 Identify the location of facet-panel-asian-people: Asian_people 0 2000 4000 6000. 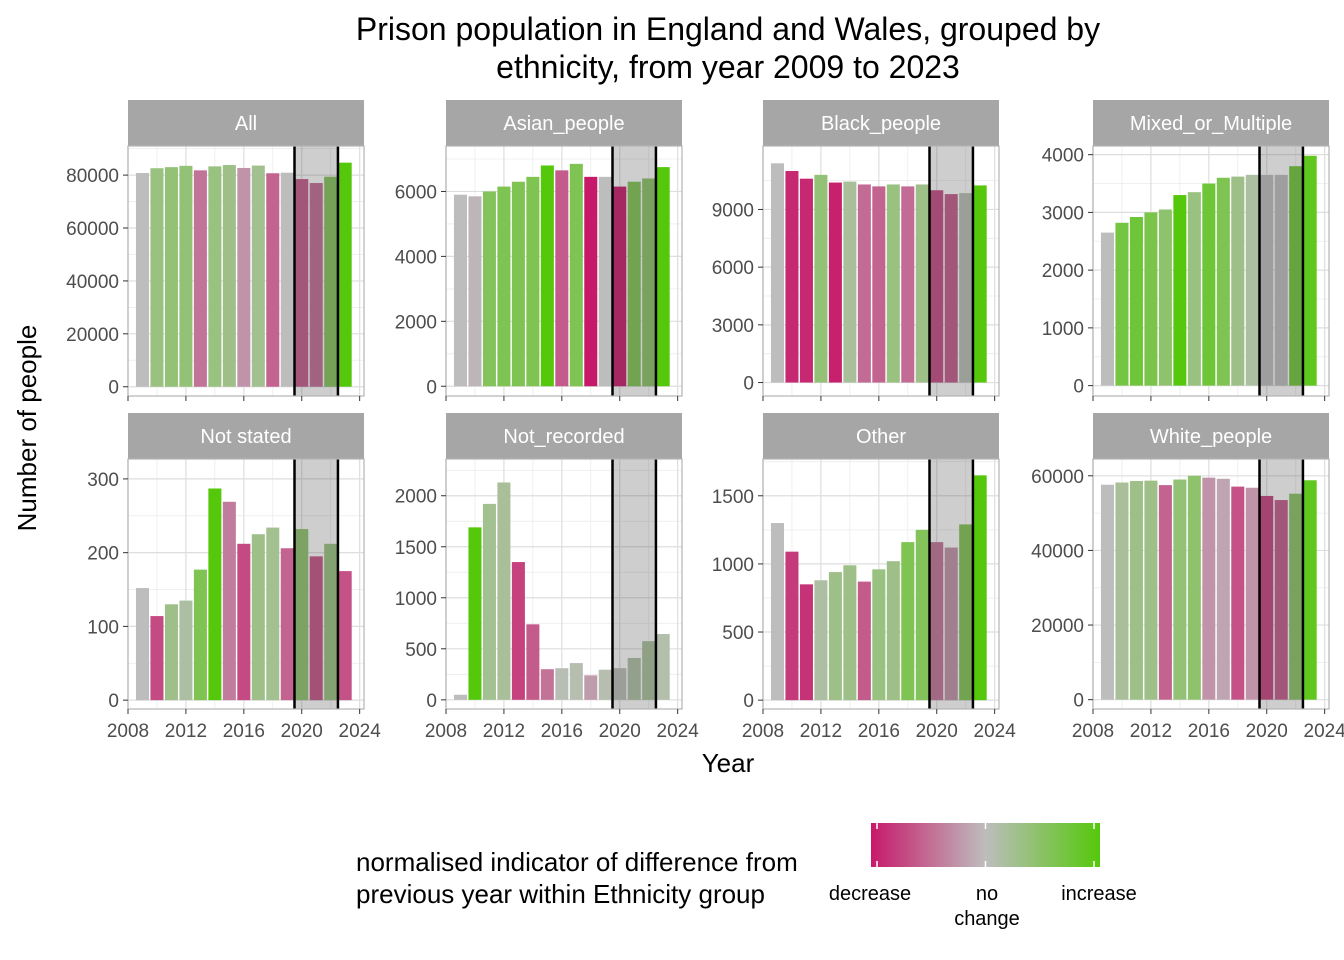
(539, 250).